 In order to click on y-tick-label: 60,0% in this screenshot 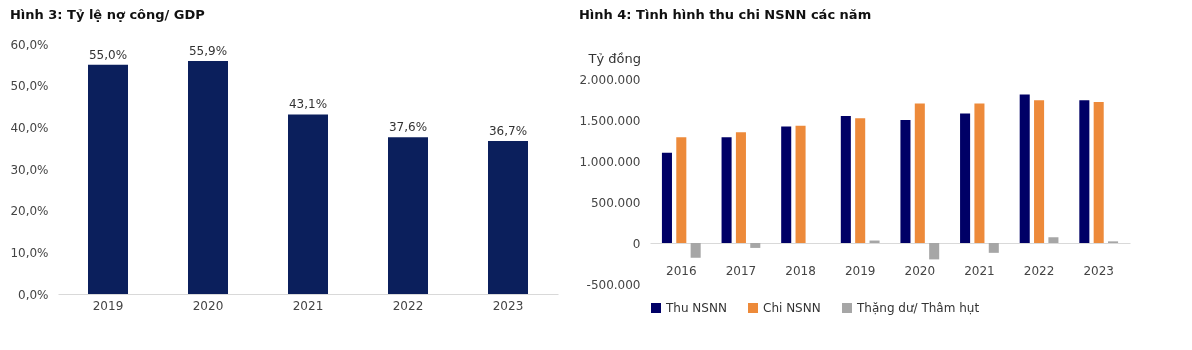, I will do `click(29, 44)`.